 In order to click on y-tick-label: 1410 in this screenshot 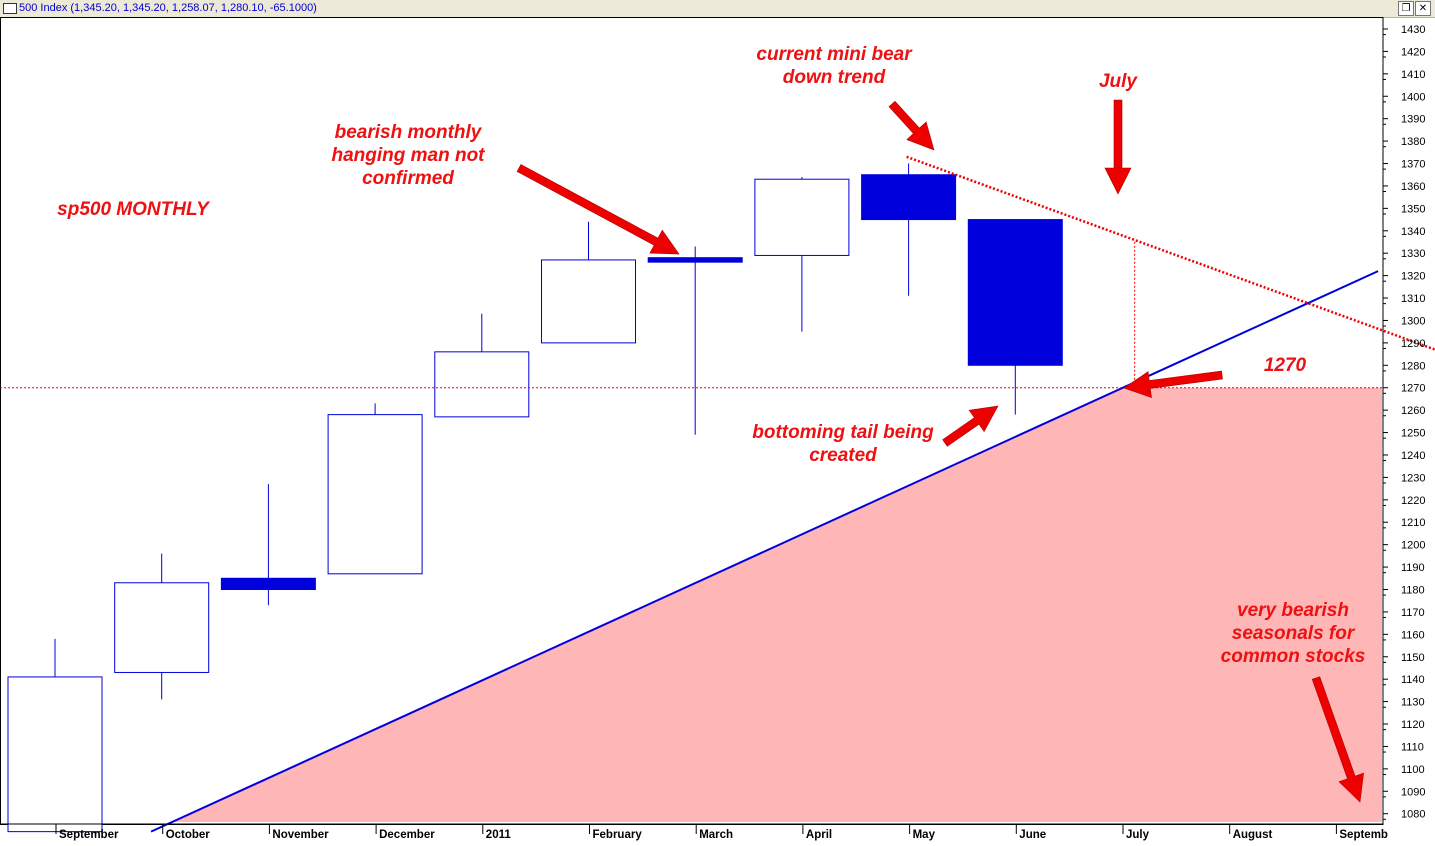, I will do `click(1413, 75)`.